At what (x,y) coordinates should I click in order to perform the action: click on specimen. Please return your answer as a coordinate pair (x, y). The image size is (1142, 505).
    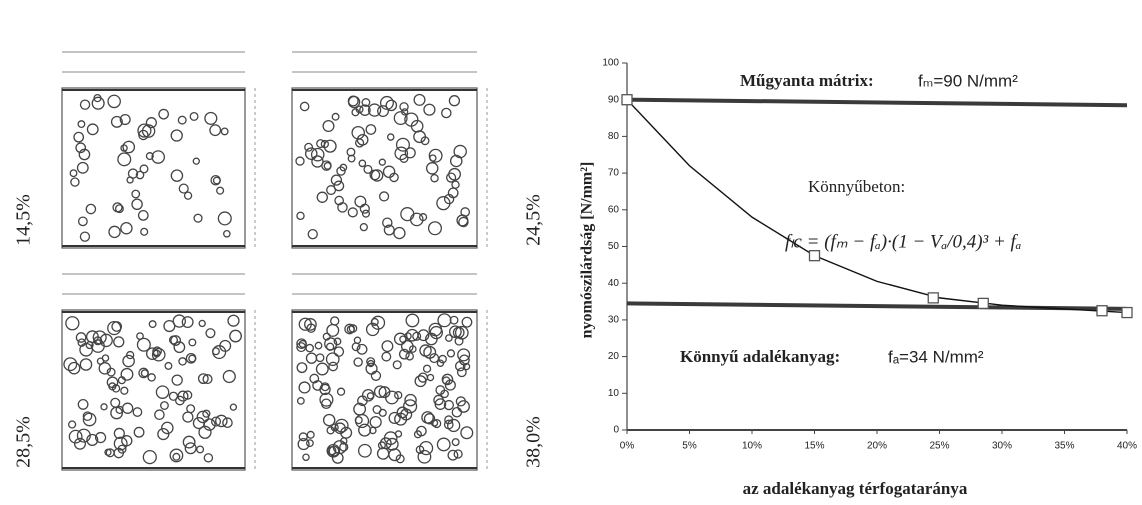
    Looking at the image, I should click on (153, 390).